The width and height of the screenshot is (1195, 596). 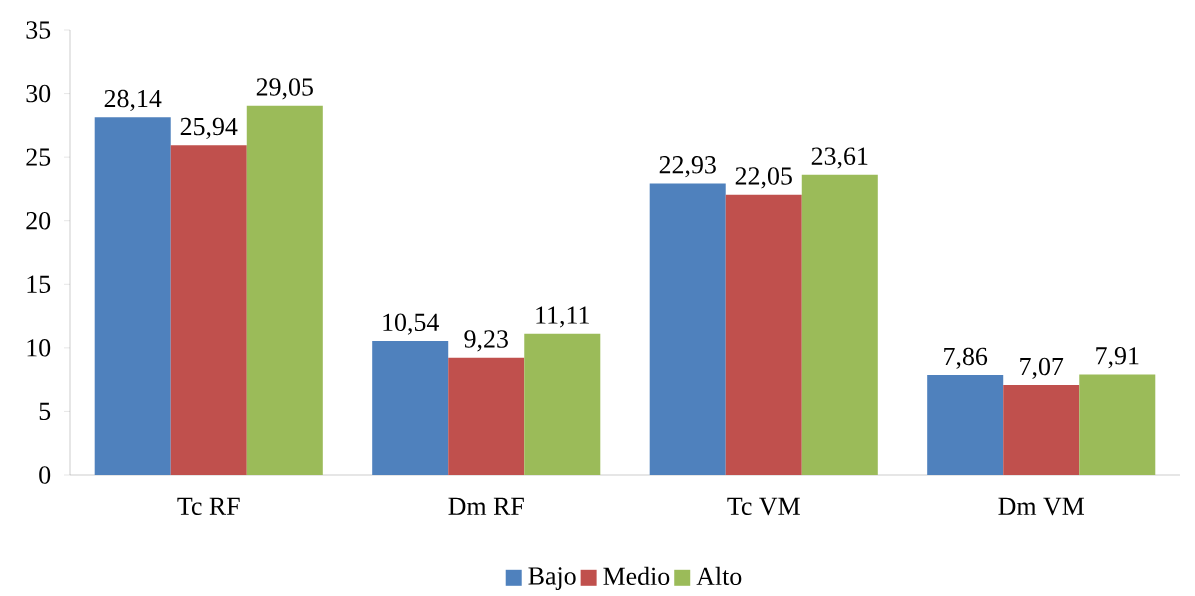 I want to click on data-label: 7,91, so click(x=1117, y=358).